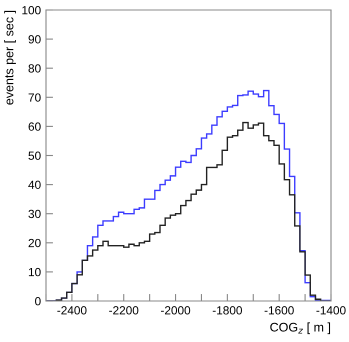 Image resolution: width=349 pixels, height=342 pixels. Describe the element at coordinates (34, 126) in the screenshot. I see `y-tick-label: 60` at that location.